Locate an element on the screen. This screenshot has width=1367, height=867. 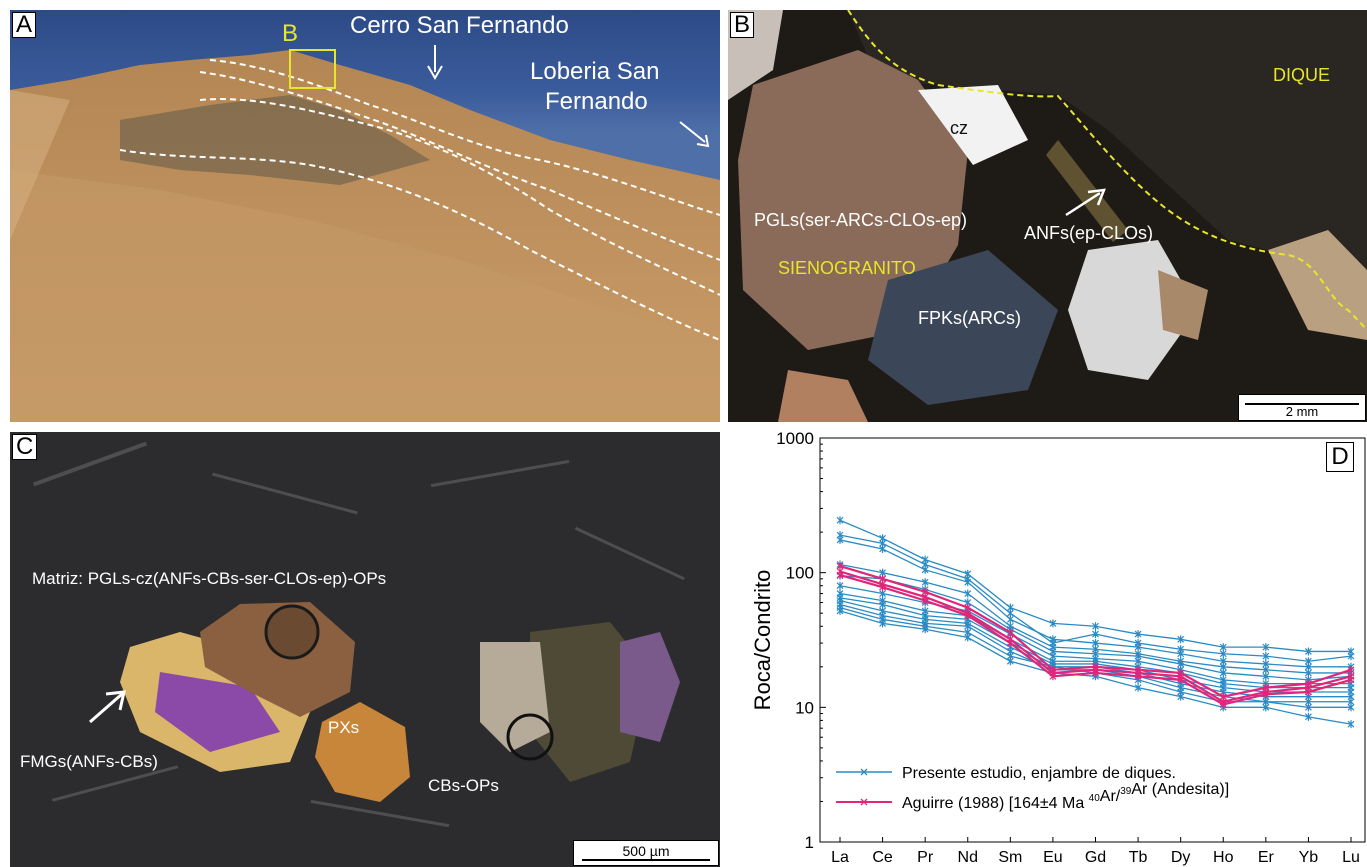
panel-c-scale-line is located at coordinates (646, 860).